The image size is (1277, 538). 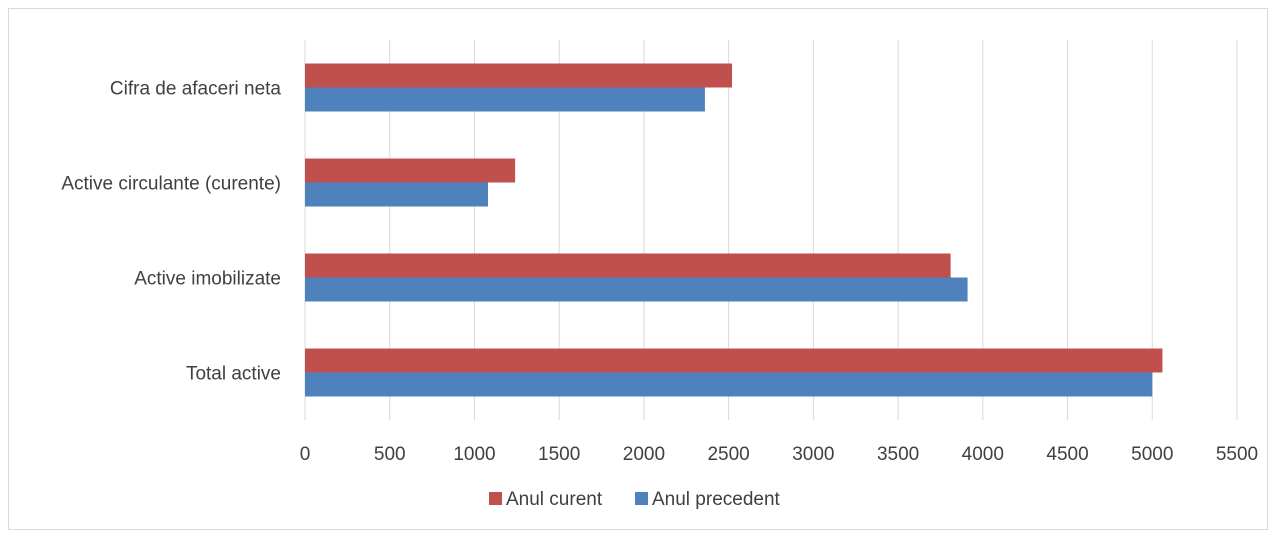 I want to click on x-tick-label-3500: 3500, so click(x=898, y=454).